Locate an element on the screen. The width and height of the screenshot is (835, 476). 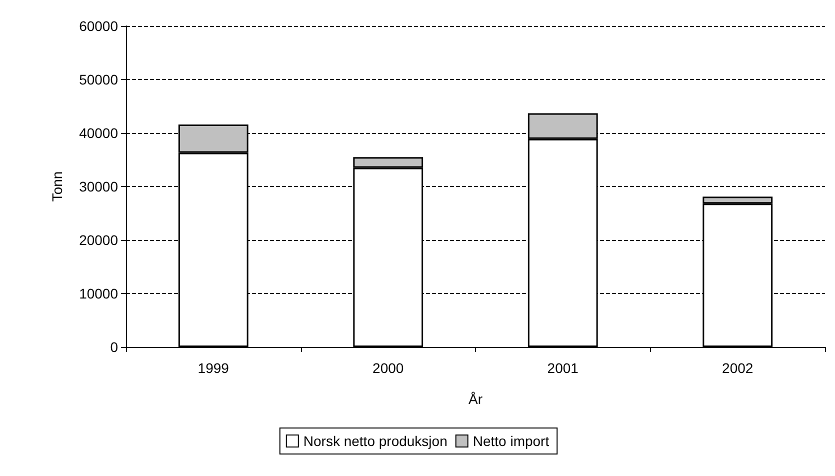
y-tick-label: 30000 is located at coordinates (98, 186).